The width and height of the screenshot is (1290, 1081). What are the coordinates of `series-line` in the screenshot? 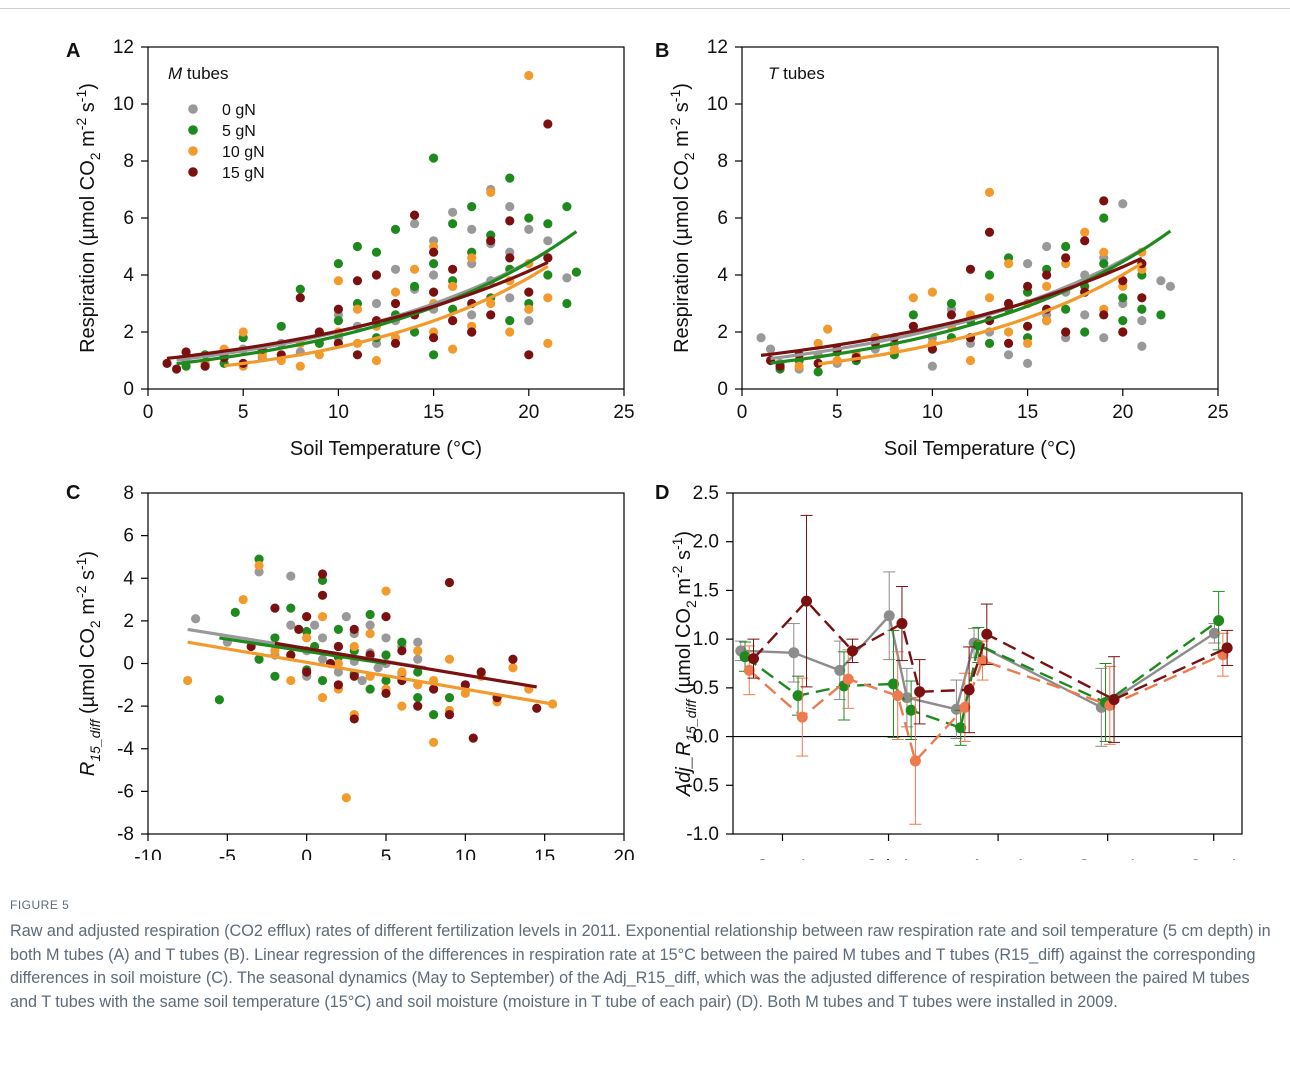 It's located at (986, 708).